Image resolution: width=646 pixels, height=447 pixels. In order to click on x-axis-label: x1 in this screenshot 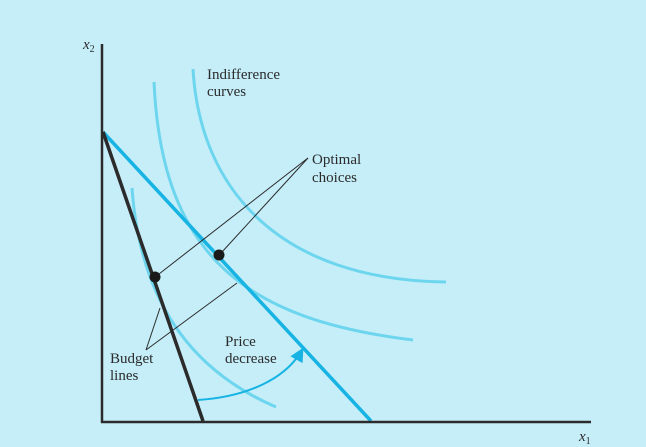, I will do `click(584, 438)`.